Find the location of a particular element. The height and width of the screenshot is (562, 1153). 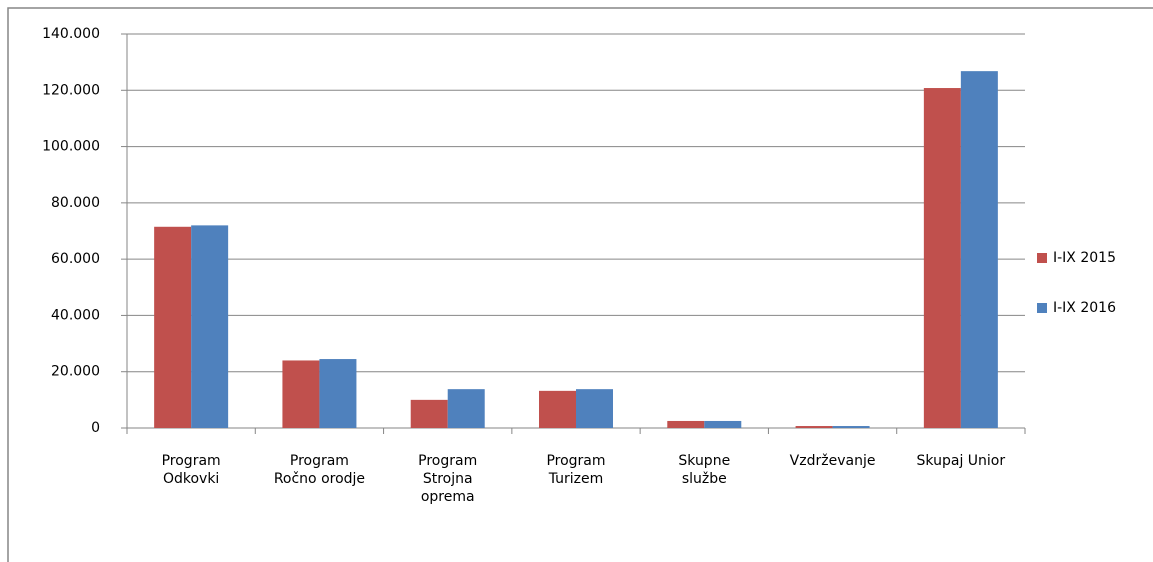

legend-label: I-IX 2016 is located at coordinates (1084, 308).